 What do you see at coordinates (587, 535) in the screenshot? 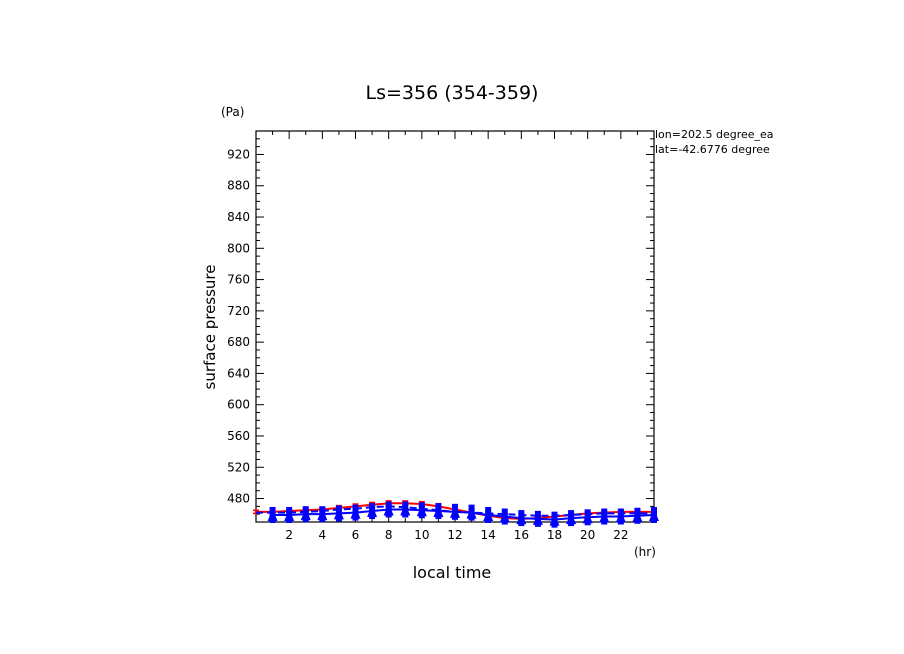
I see `x-tick-label: 20` at bounding box center [587, 535].